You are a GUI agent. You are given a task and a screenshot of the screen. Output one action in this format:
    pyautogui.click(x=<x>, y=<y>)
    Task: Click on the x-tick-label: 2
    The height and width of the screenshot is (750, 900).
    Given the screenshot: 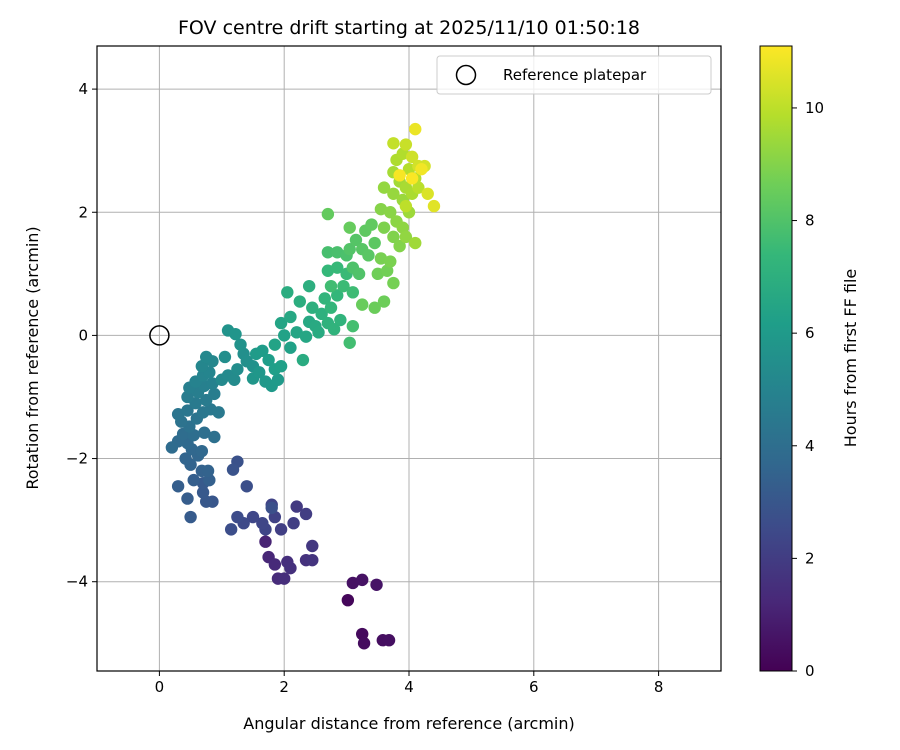 What is the action you would take?
    pyautogui.click(x=284, y=687)
    